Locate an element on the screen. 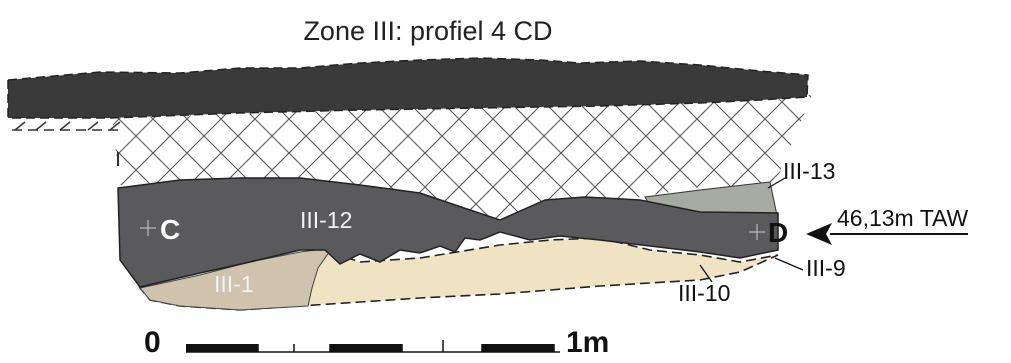 The width and height of the screenshot is (1011, 363). layer-label-iii-10: III-10 is located at coordinates (704, 293).